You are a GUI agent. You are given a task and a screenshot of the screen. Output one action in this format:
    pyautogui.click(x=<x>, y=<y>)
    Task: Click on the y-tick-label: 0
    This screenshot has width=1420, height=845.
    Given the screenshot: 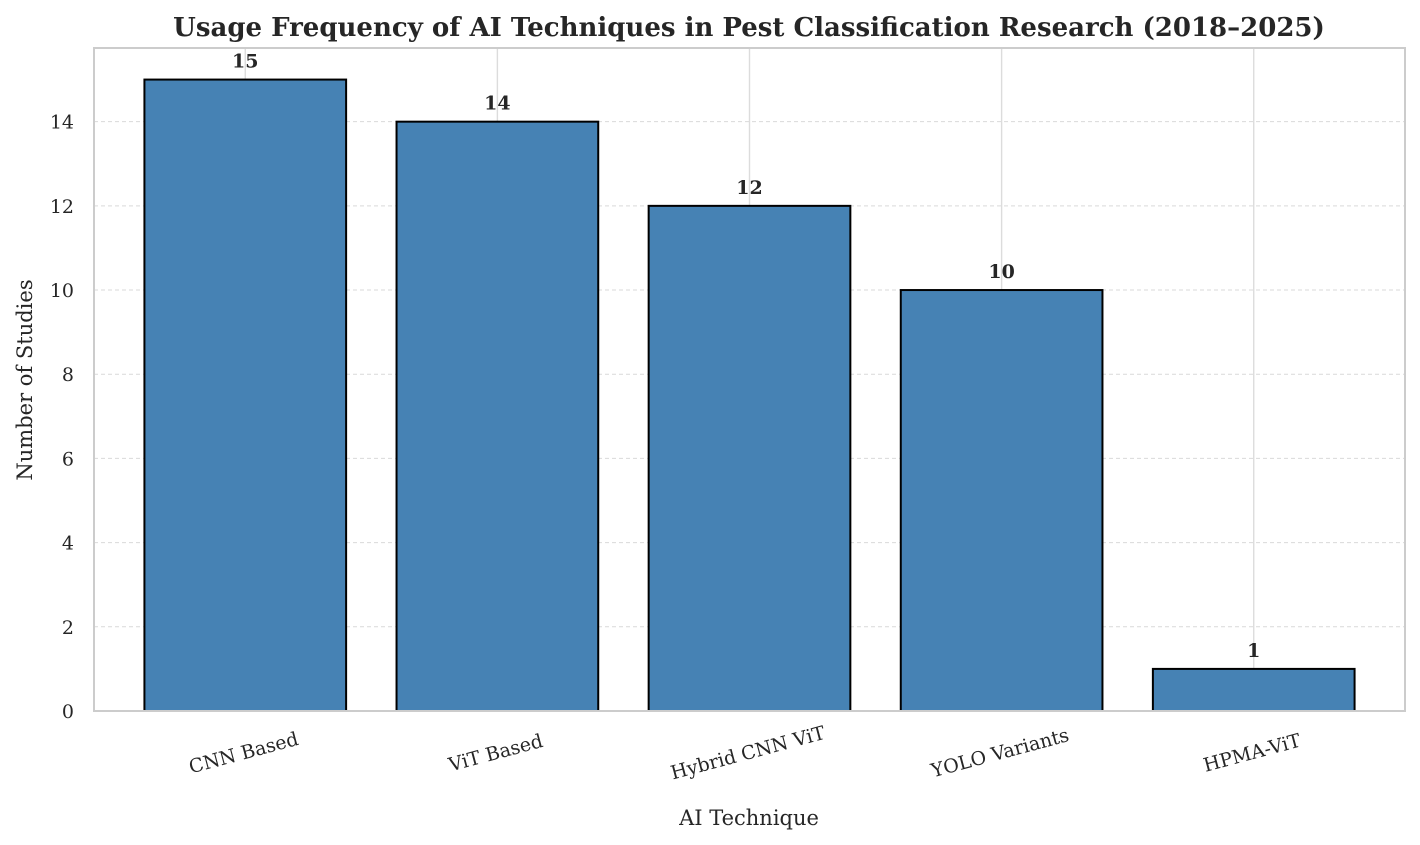 What is the action you would take?
    pyautogui.click(x=68, y=712)
    